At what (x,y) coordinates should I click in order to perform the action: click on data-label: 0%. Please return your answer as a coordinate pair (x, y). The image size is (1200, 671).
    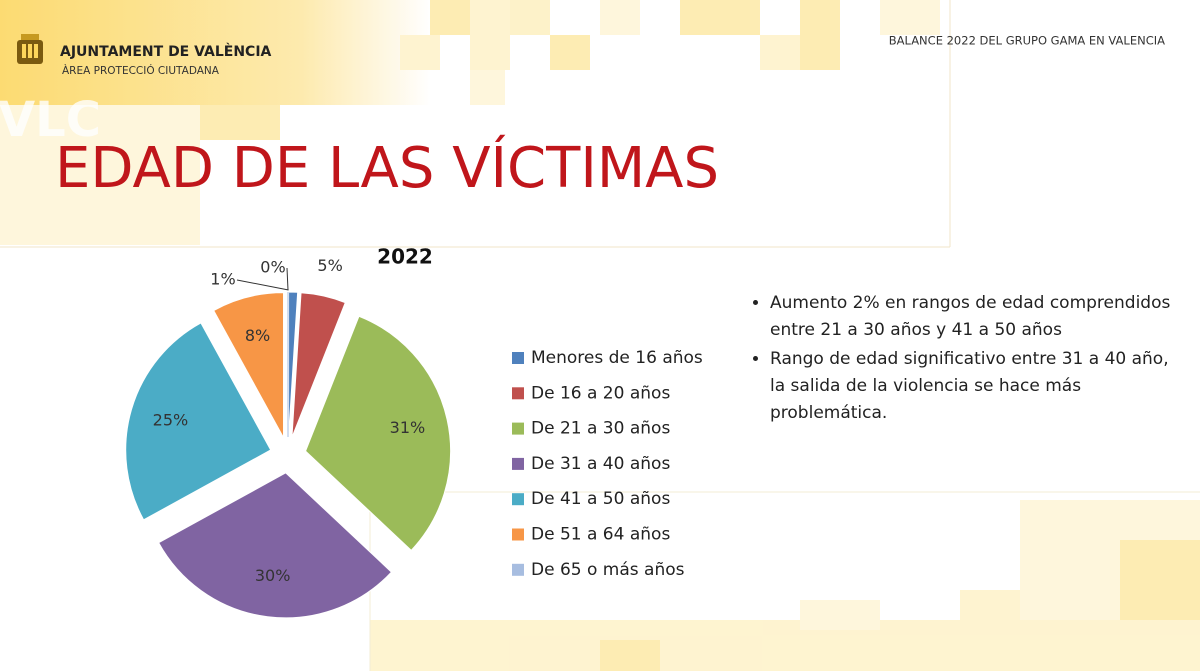
    Looking at the image, I should click on (272, 267).